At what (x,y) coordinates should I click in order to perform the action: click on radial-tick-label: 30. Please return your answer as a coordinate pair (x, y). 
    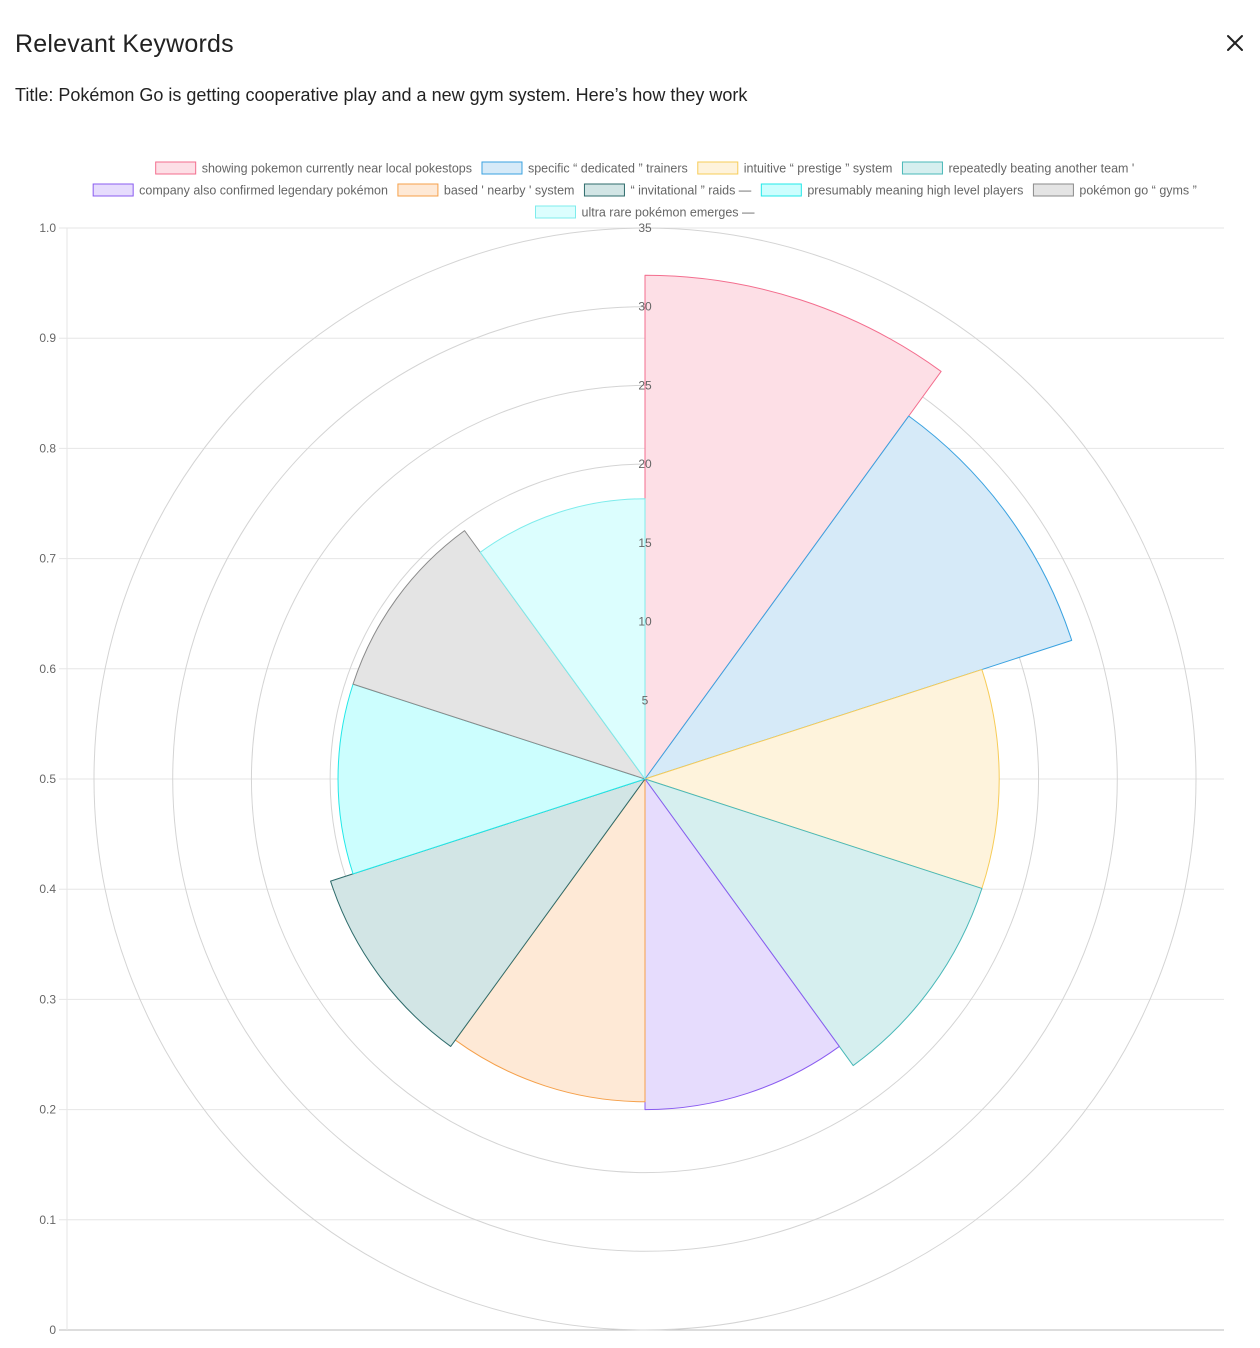
    Looking at the image, I should click on (645, 307).